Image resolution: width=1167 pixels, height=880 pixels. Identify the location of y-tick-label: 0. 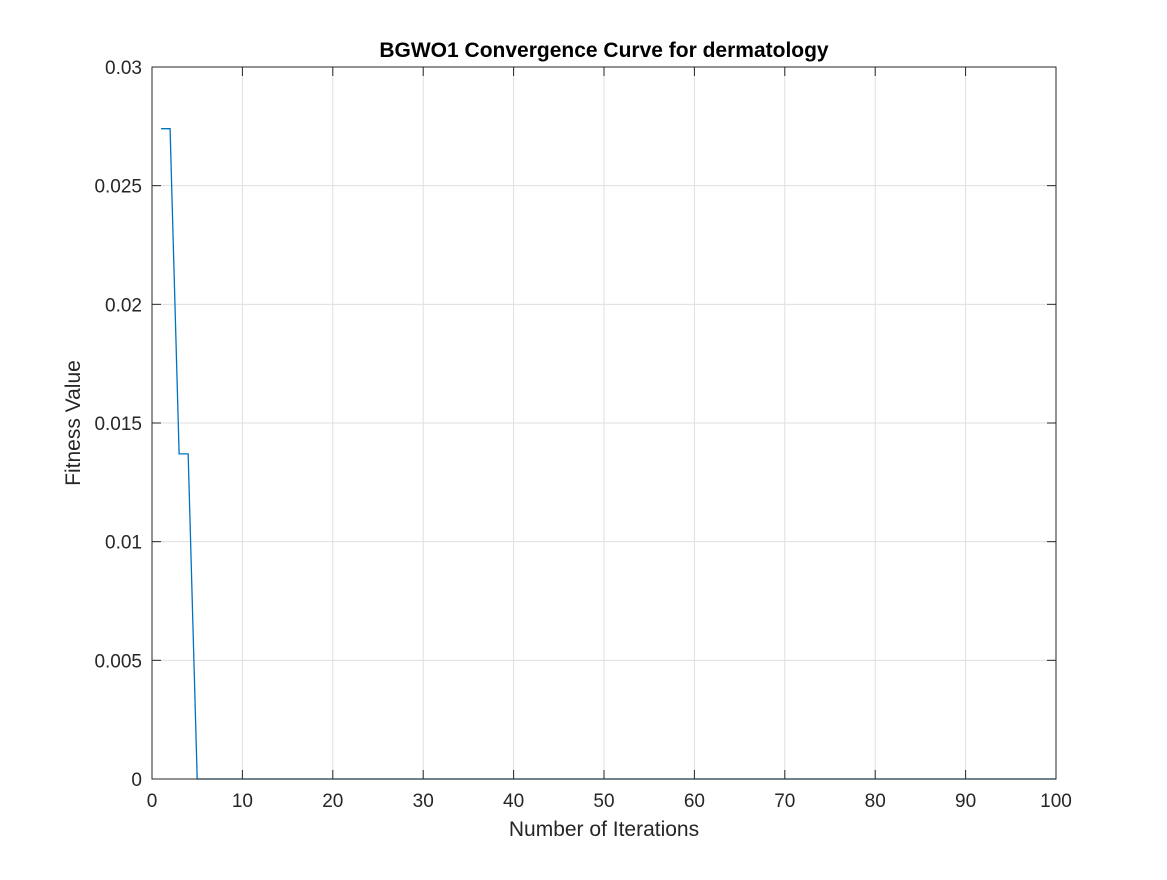
(136, 780).